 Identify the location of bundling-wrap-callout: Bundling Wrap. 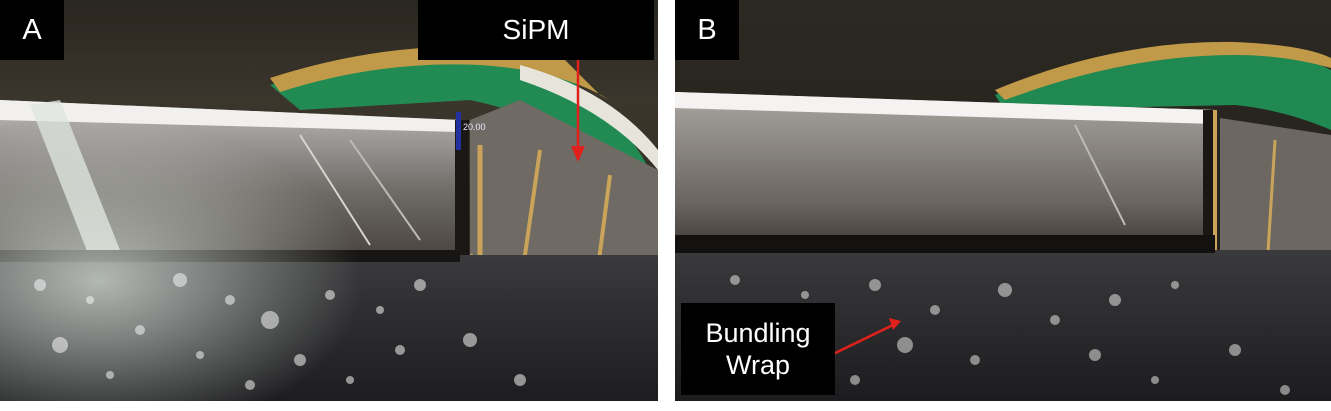
(758, 349).